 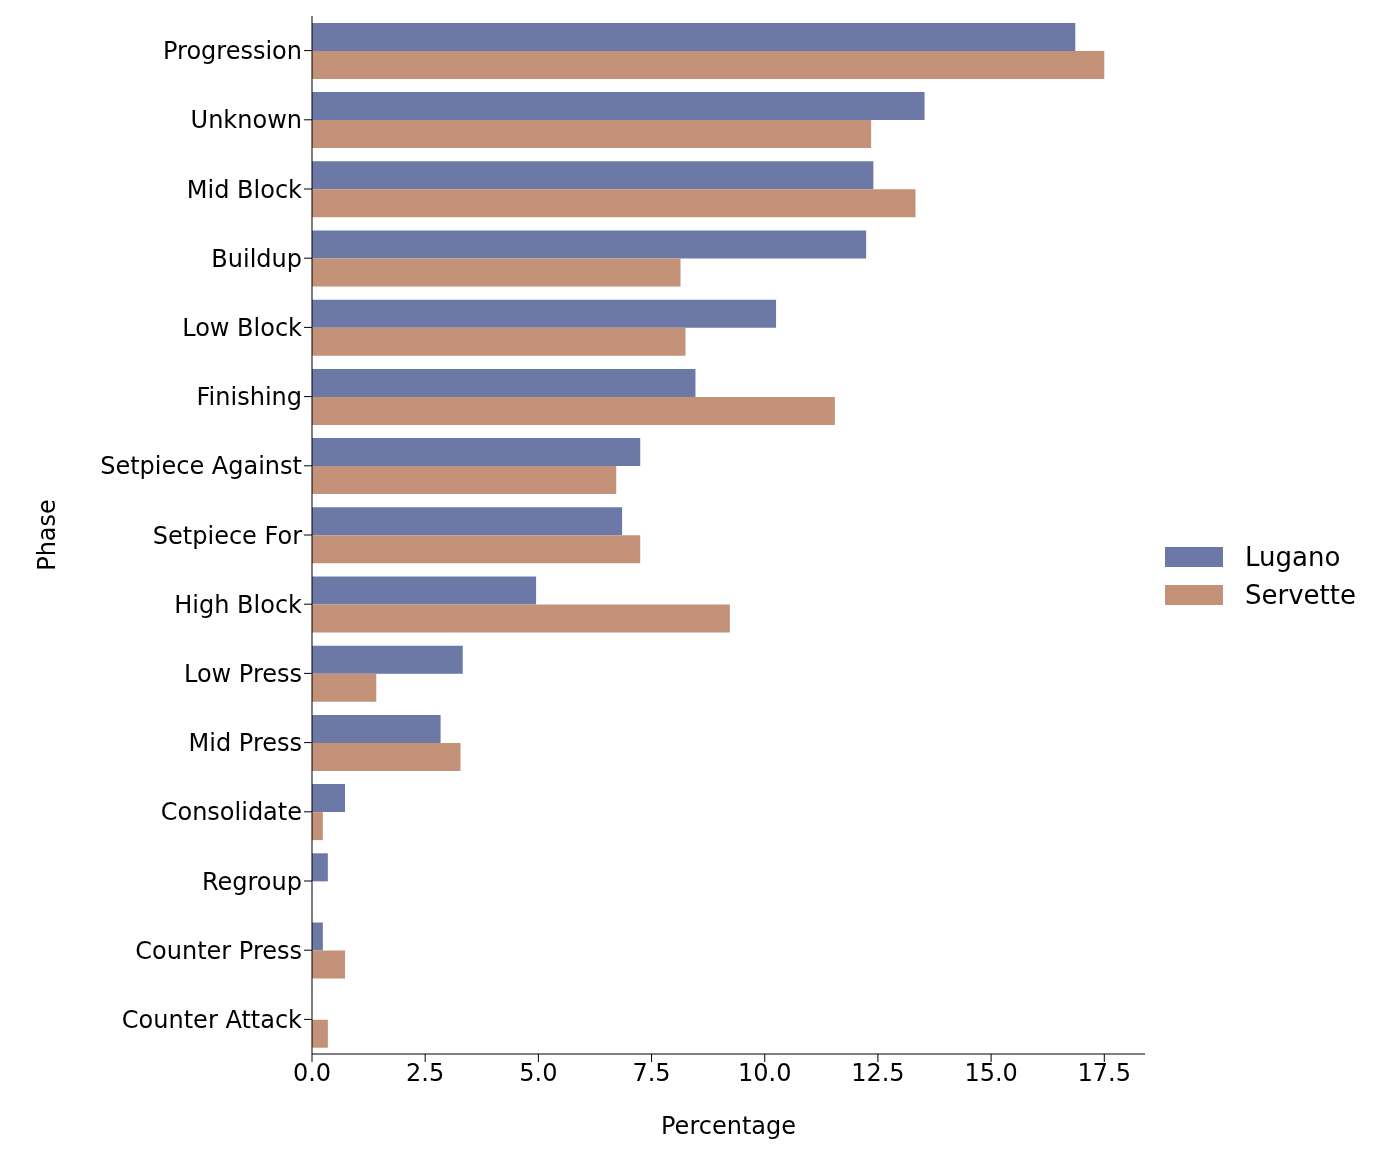 What do you see at coordinates (46, 535) in the screenshot?
I see `y-axis-title: Phase` at bounding box center [46, 535].